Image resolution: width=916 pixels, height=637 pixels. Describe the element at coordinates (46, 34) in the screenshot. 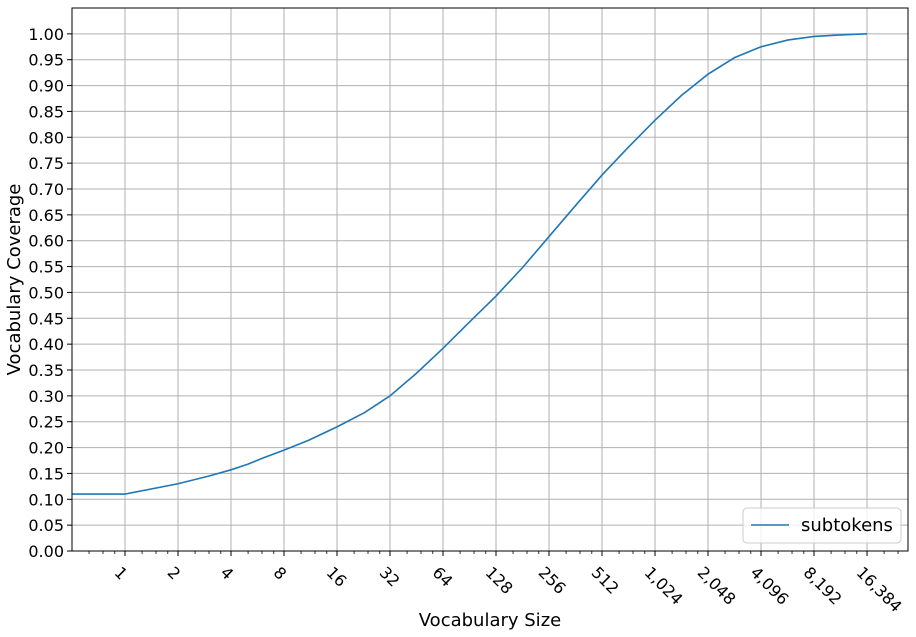

I see `y-tick-label: 1.00` at that location.